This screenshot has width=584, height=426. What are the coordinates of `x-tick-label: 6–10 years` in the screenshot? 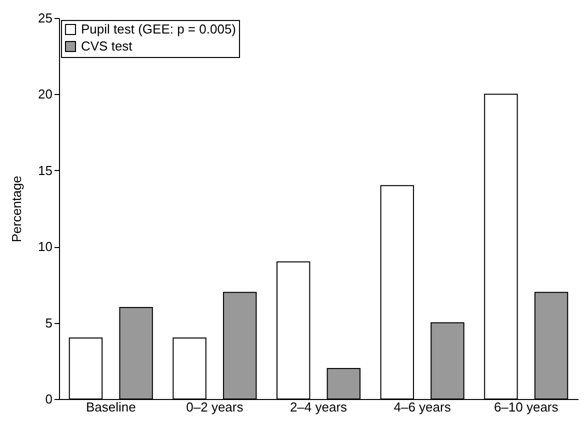 It's located at (526, 407).